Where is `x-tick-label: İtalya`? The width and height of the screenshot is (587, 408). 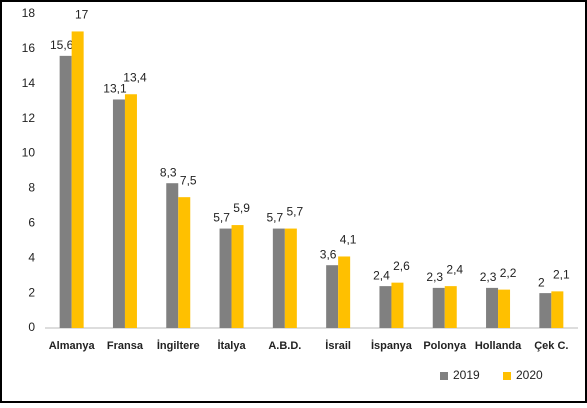 x-tick-label: İtalya is located at coordinates (231, 345).